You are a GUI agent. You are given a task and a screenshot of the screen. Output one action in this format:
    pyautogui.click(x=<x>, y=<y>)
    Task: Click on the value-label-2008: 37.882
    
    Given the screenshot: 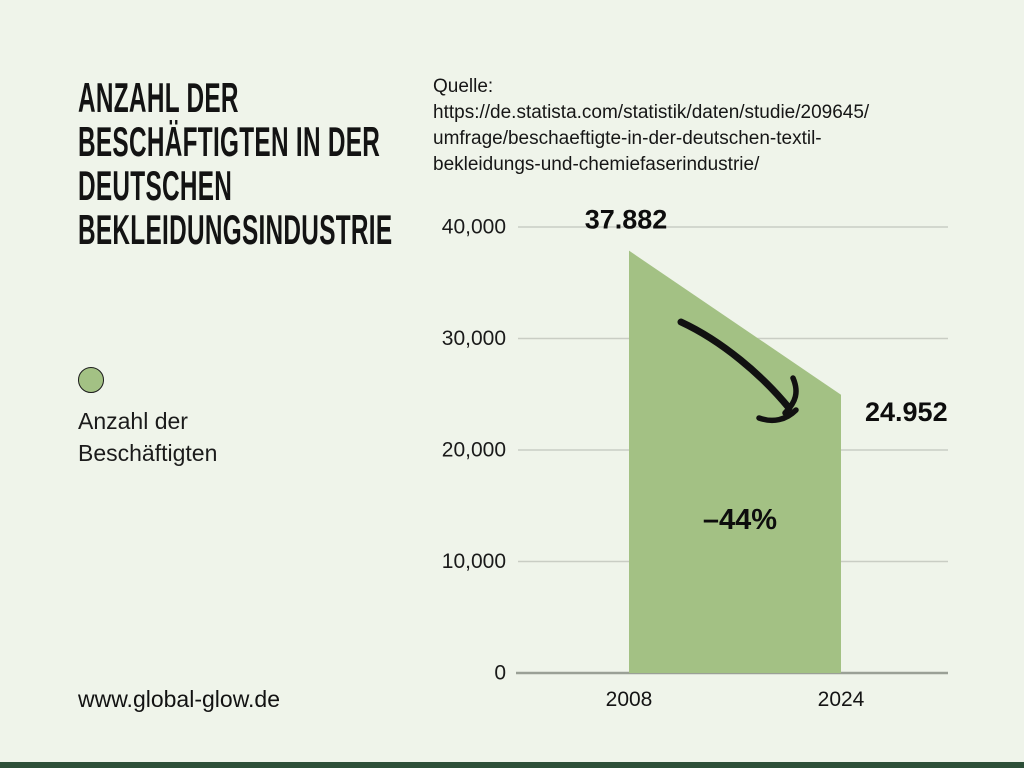 What is the action you would take?
    pyautogui.click(x=626, y=220)
    